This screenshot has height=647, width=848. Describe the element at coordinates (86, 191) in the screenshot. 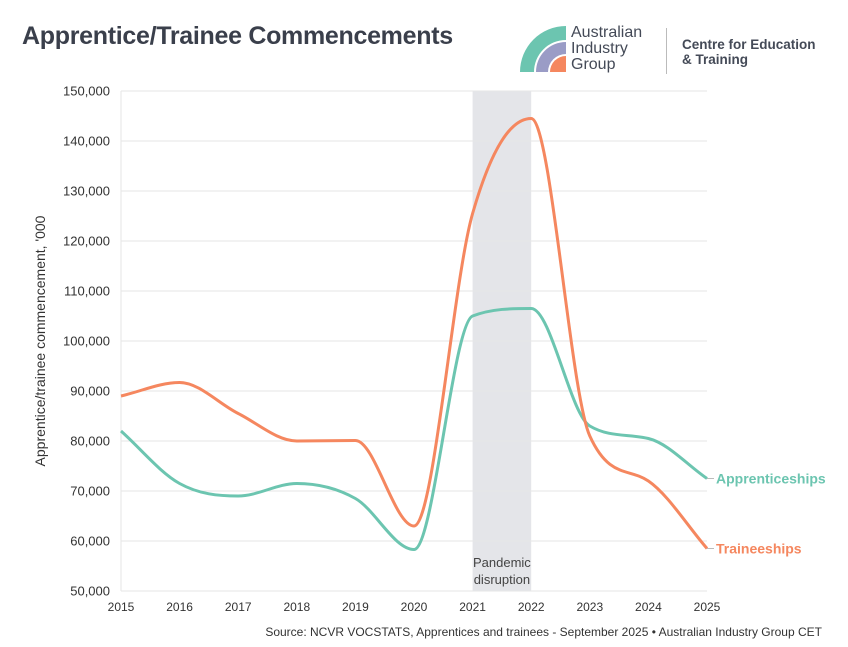

I see `y-tick-label: 130,000` at that location.